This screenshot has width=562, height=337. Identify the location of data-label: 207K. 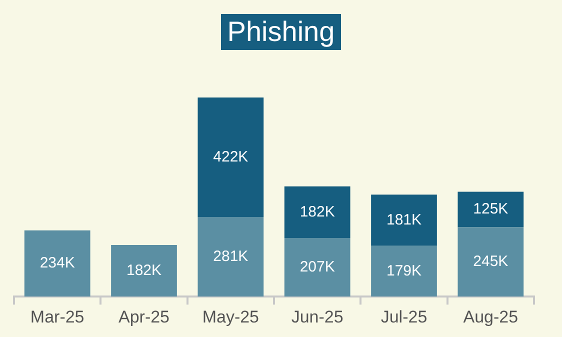
(317, 267).